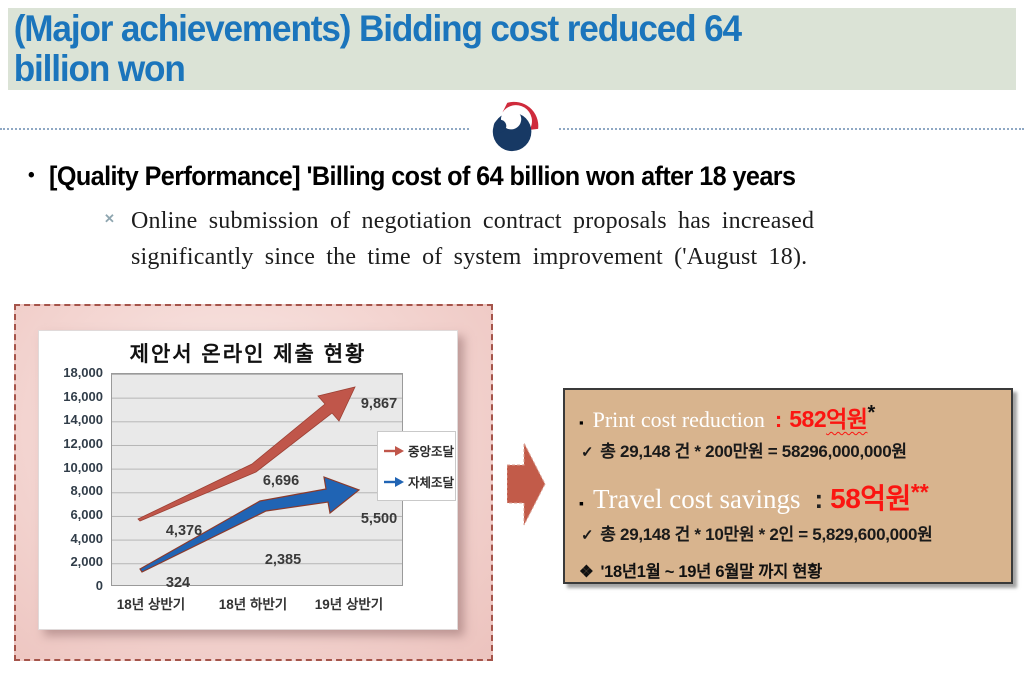  I want to click on info-item-label: Travel cost savings, so click(696, 499).